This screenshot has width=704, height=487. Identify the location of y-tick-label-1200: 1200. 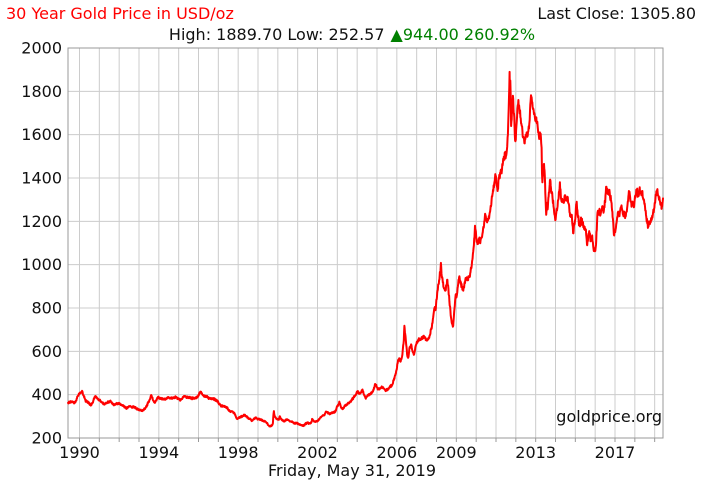
(41, 221).